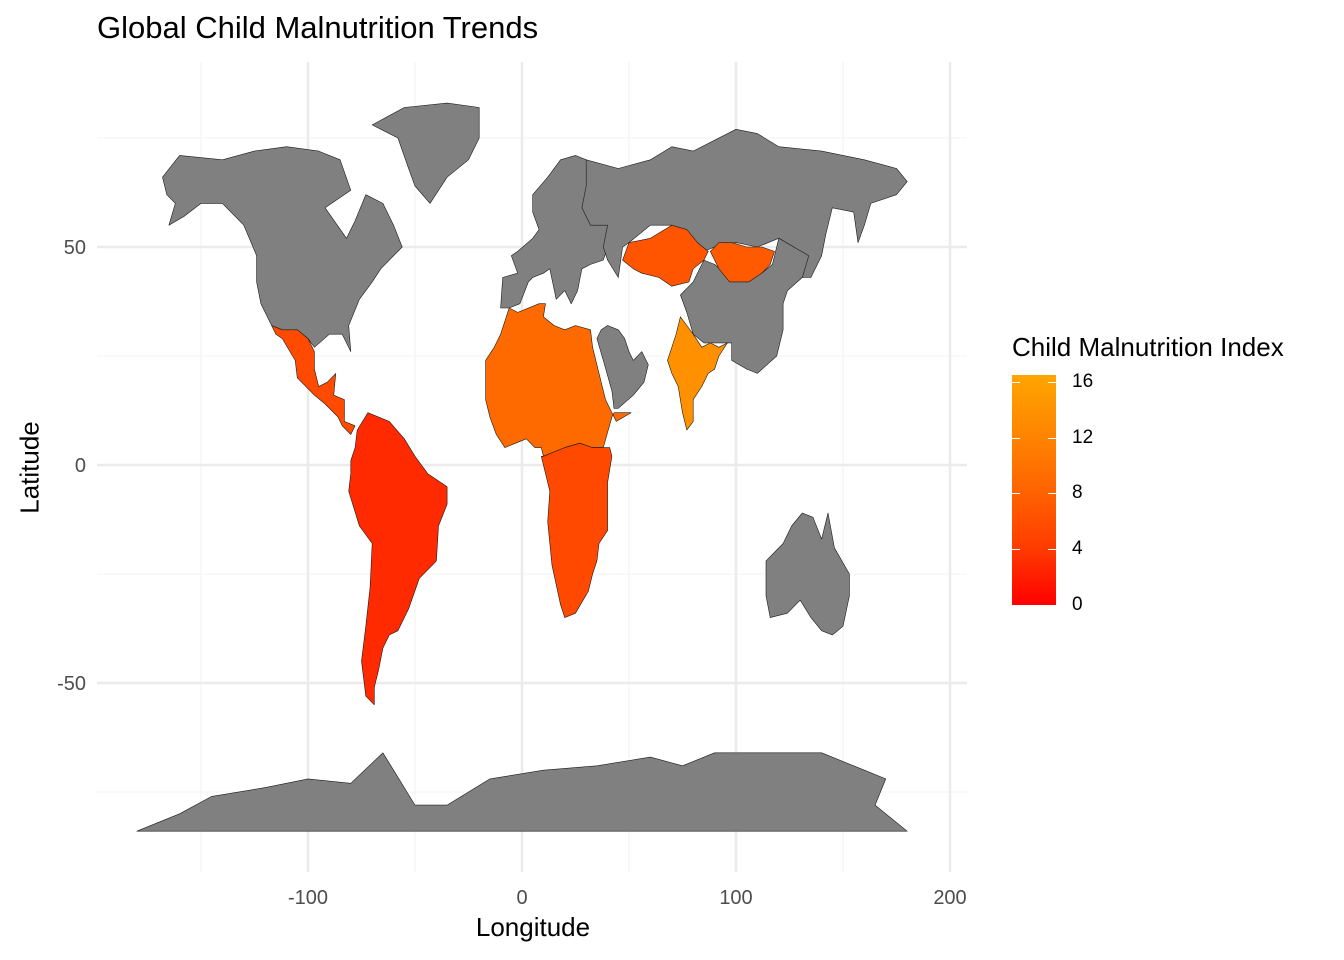  Describe the element at coordinates (807, 574) in the screenshot. I see `region-australia` at that location.